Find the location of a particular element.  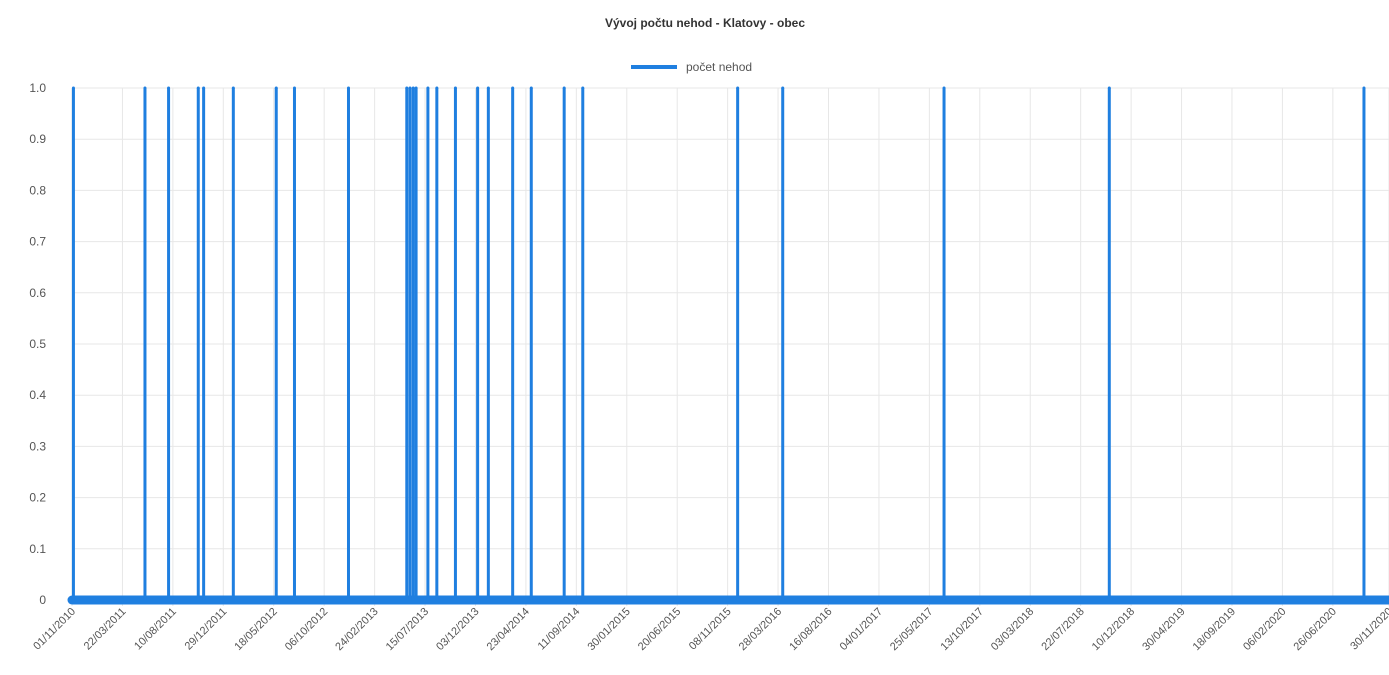

x-tick-label: 01/11/2010 is located at coordinates (54, 629).